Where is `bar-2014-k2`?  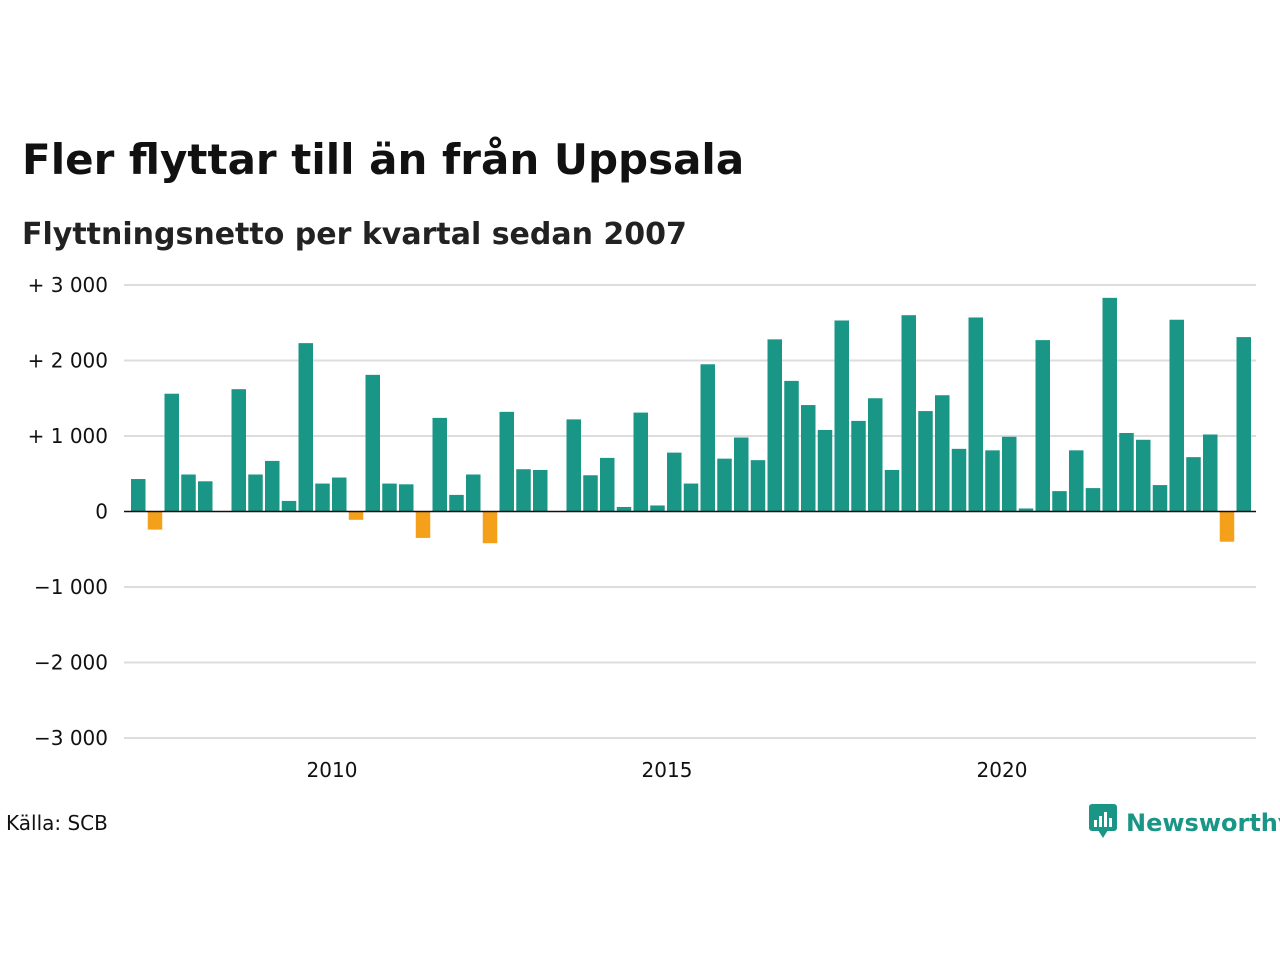 bar-2014-k2 is located at coordinates (624, 509).